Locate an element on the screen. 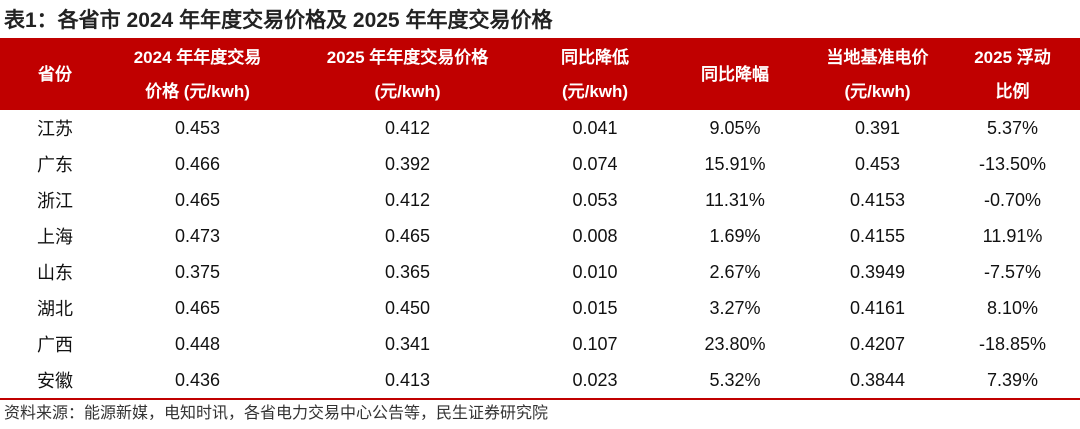  cell-price-2024: 0.473 is located at coordinates (197, 235).